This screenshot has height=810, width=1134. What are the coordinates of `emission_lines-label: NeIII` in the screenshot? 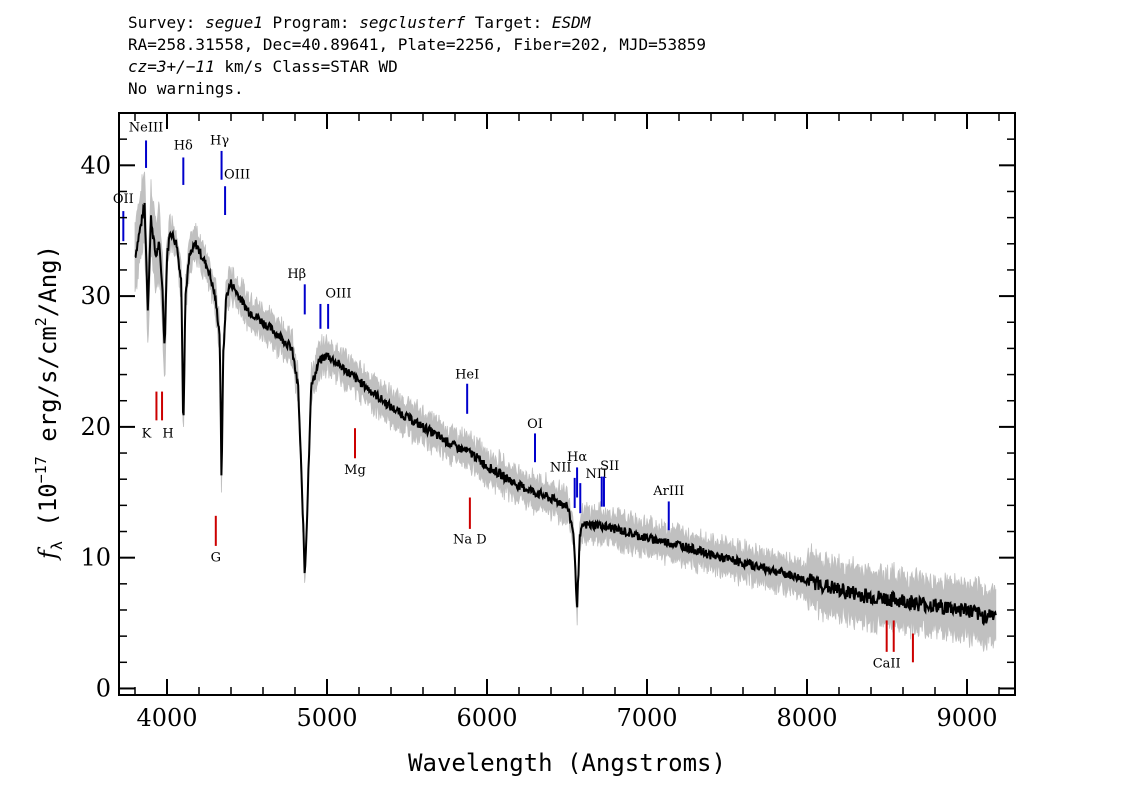 It's located at (146, 127).